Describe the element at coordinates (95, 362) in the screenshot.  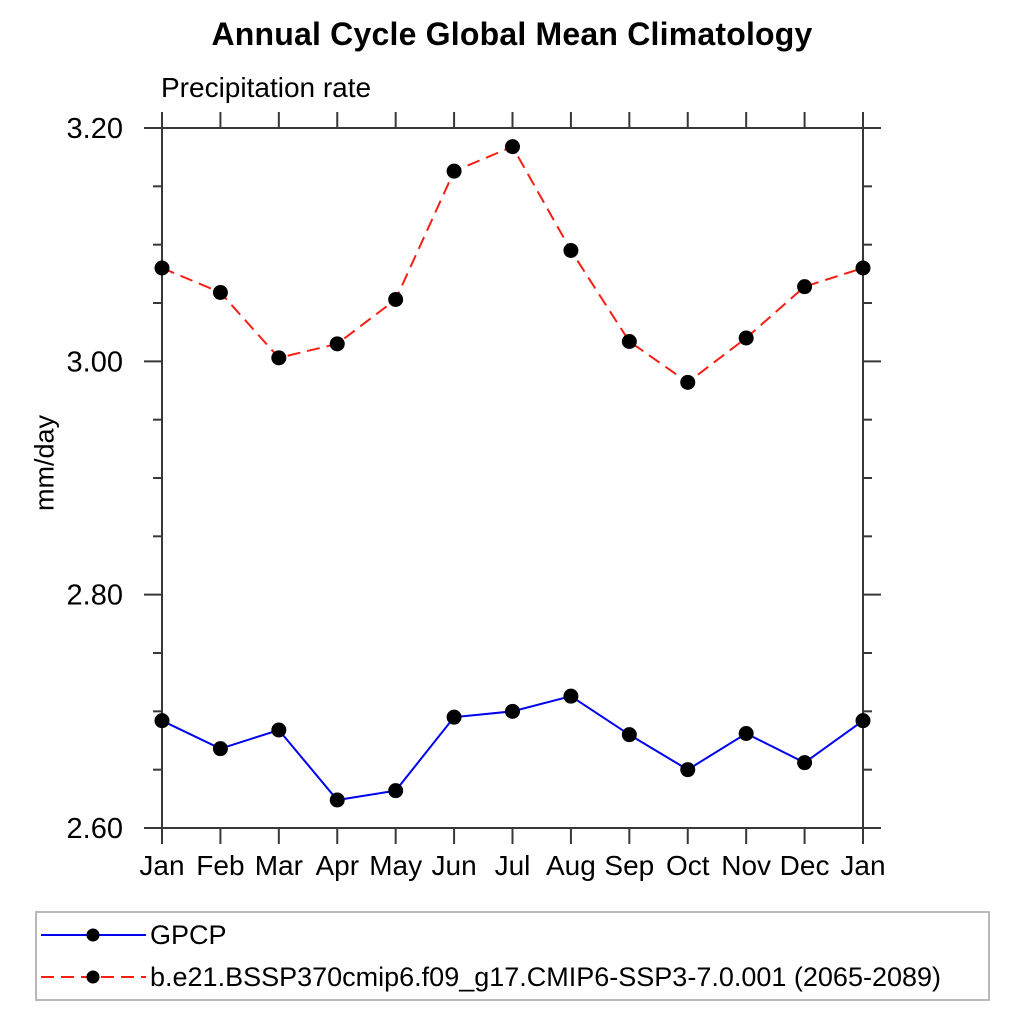
I see `y-tick-label: 3.00` at that location.